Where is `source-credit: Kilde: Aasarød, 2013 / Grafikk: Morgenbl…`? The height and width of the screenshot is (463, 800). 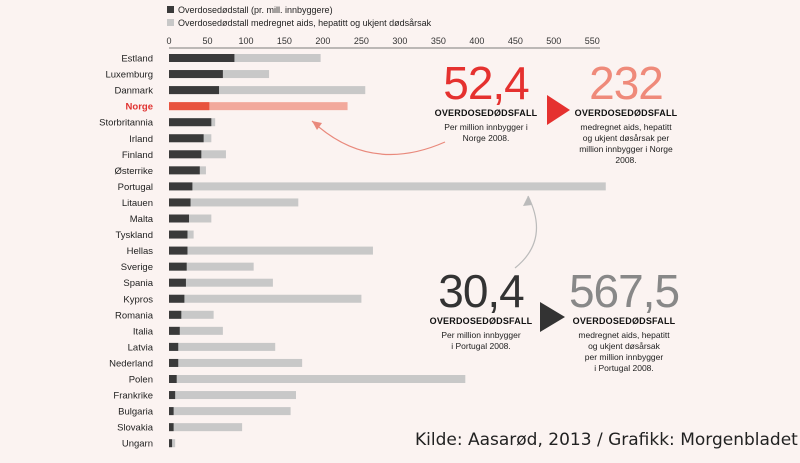 source-credit: Kilde: Aasarød, 2013 / Grafikk: Morgenbl… is located at coordinates (606, 440).